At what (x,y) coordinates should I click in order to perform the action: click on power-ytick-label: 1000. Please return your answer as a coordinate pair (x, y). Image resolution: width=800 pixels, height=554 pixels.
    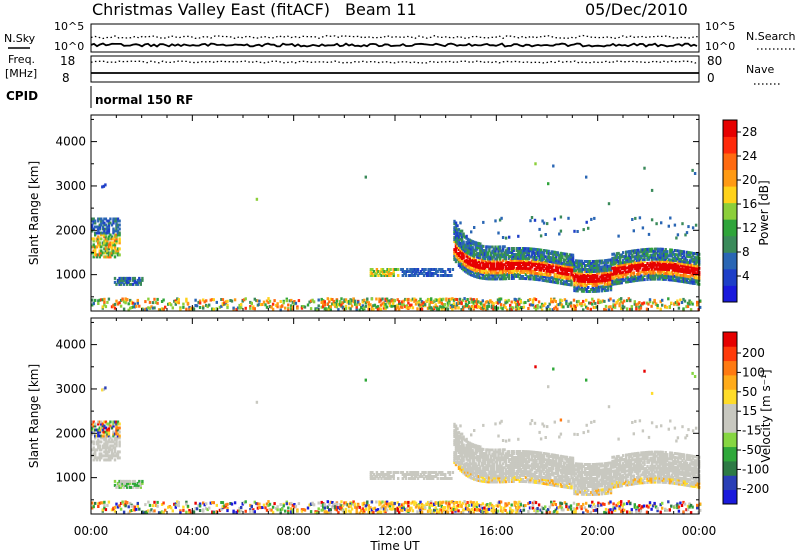
    Looking at the image, I should click on (70, 275).